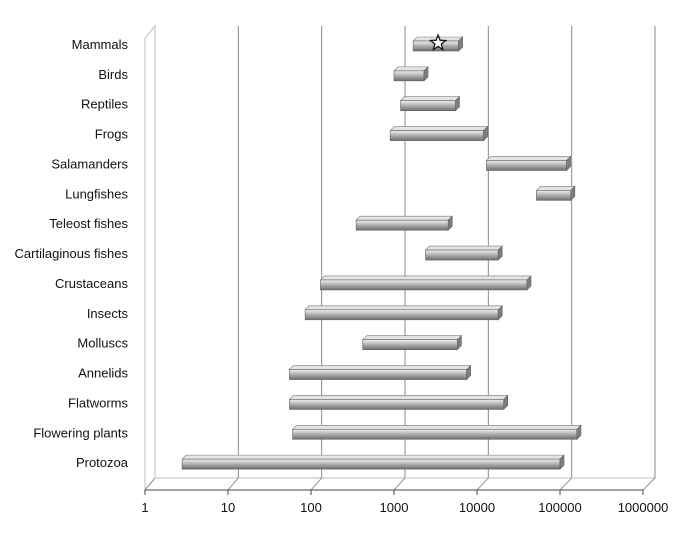  What do you see at coordinates (144, 507) in the screenshot?
I see `tick-label-1: 1` at bounding box center [144, 507].